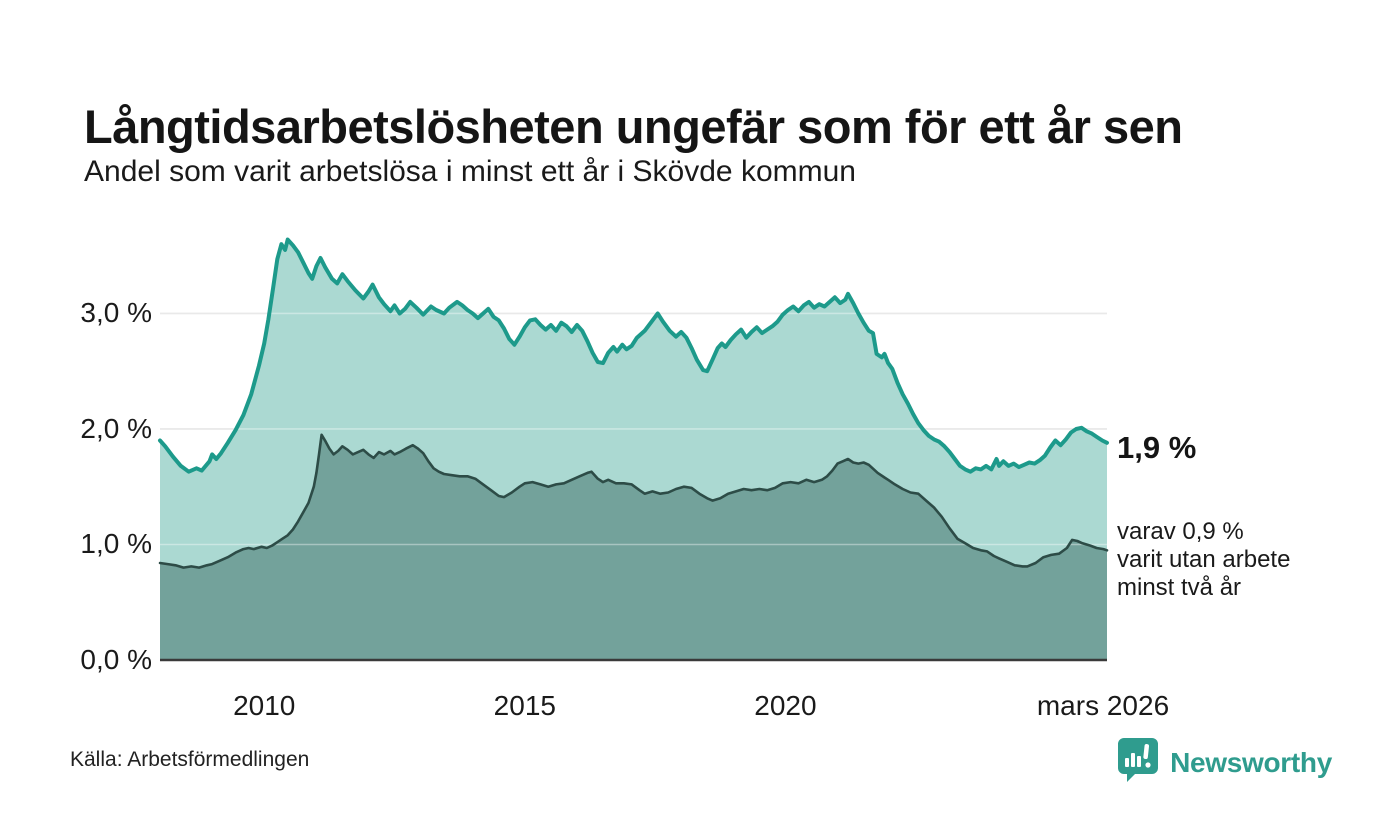 The height and width of the screenshot is (840, 1400). What do you see at coordinates (1157, 447) in the screenshot?
I see `latest-value-label: 1,9 %` at bounding box center [1157, 447].